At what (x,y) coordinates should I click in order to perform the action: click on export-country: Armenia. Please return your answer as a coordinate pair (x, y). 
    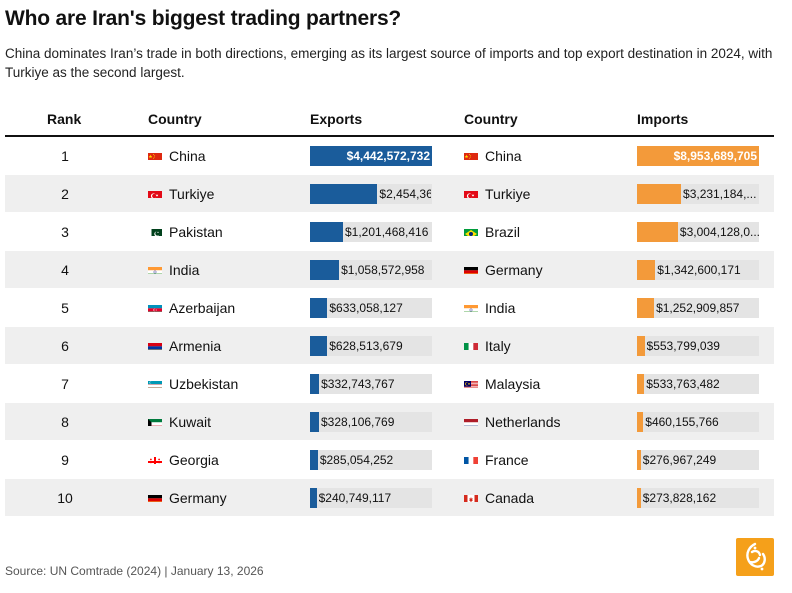
    Looking at the image, I should click on (195, 346).